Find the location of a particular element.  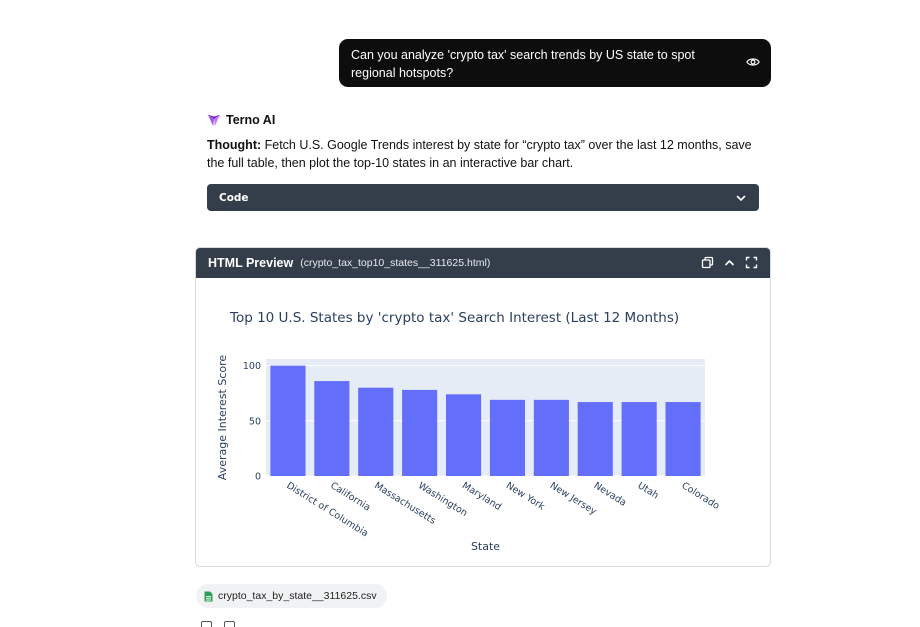

csv-file-chip: crypto_tax_by_state__311625.csv is located at coordinates (291, 596).